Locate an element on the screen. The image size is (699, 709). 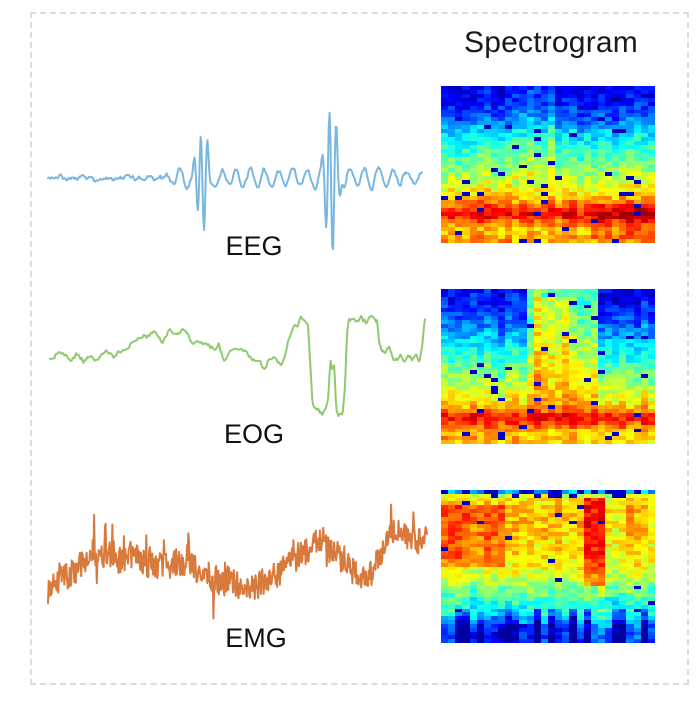
eog-label: EOG is located at coordinates (253, 434).